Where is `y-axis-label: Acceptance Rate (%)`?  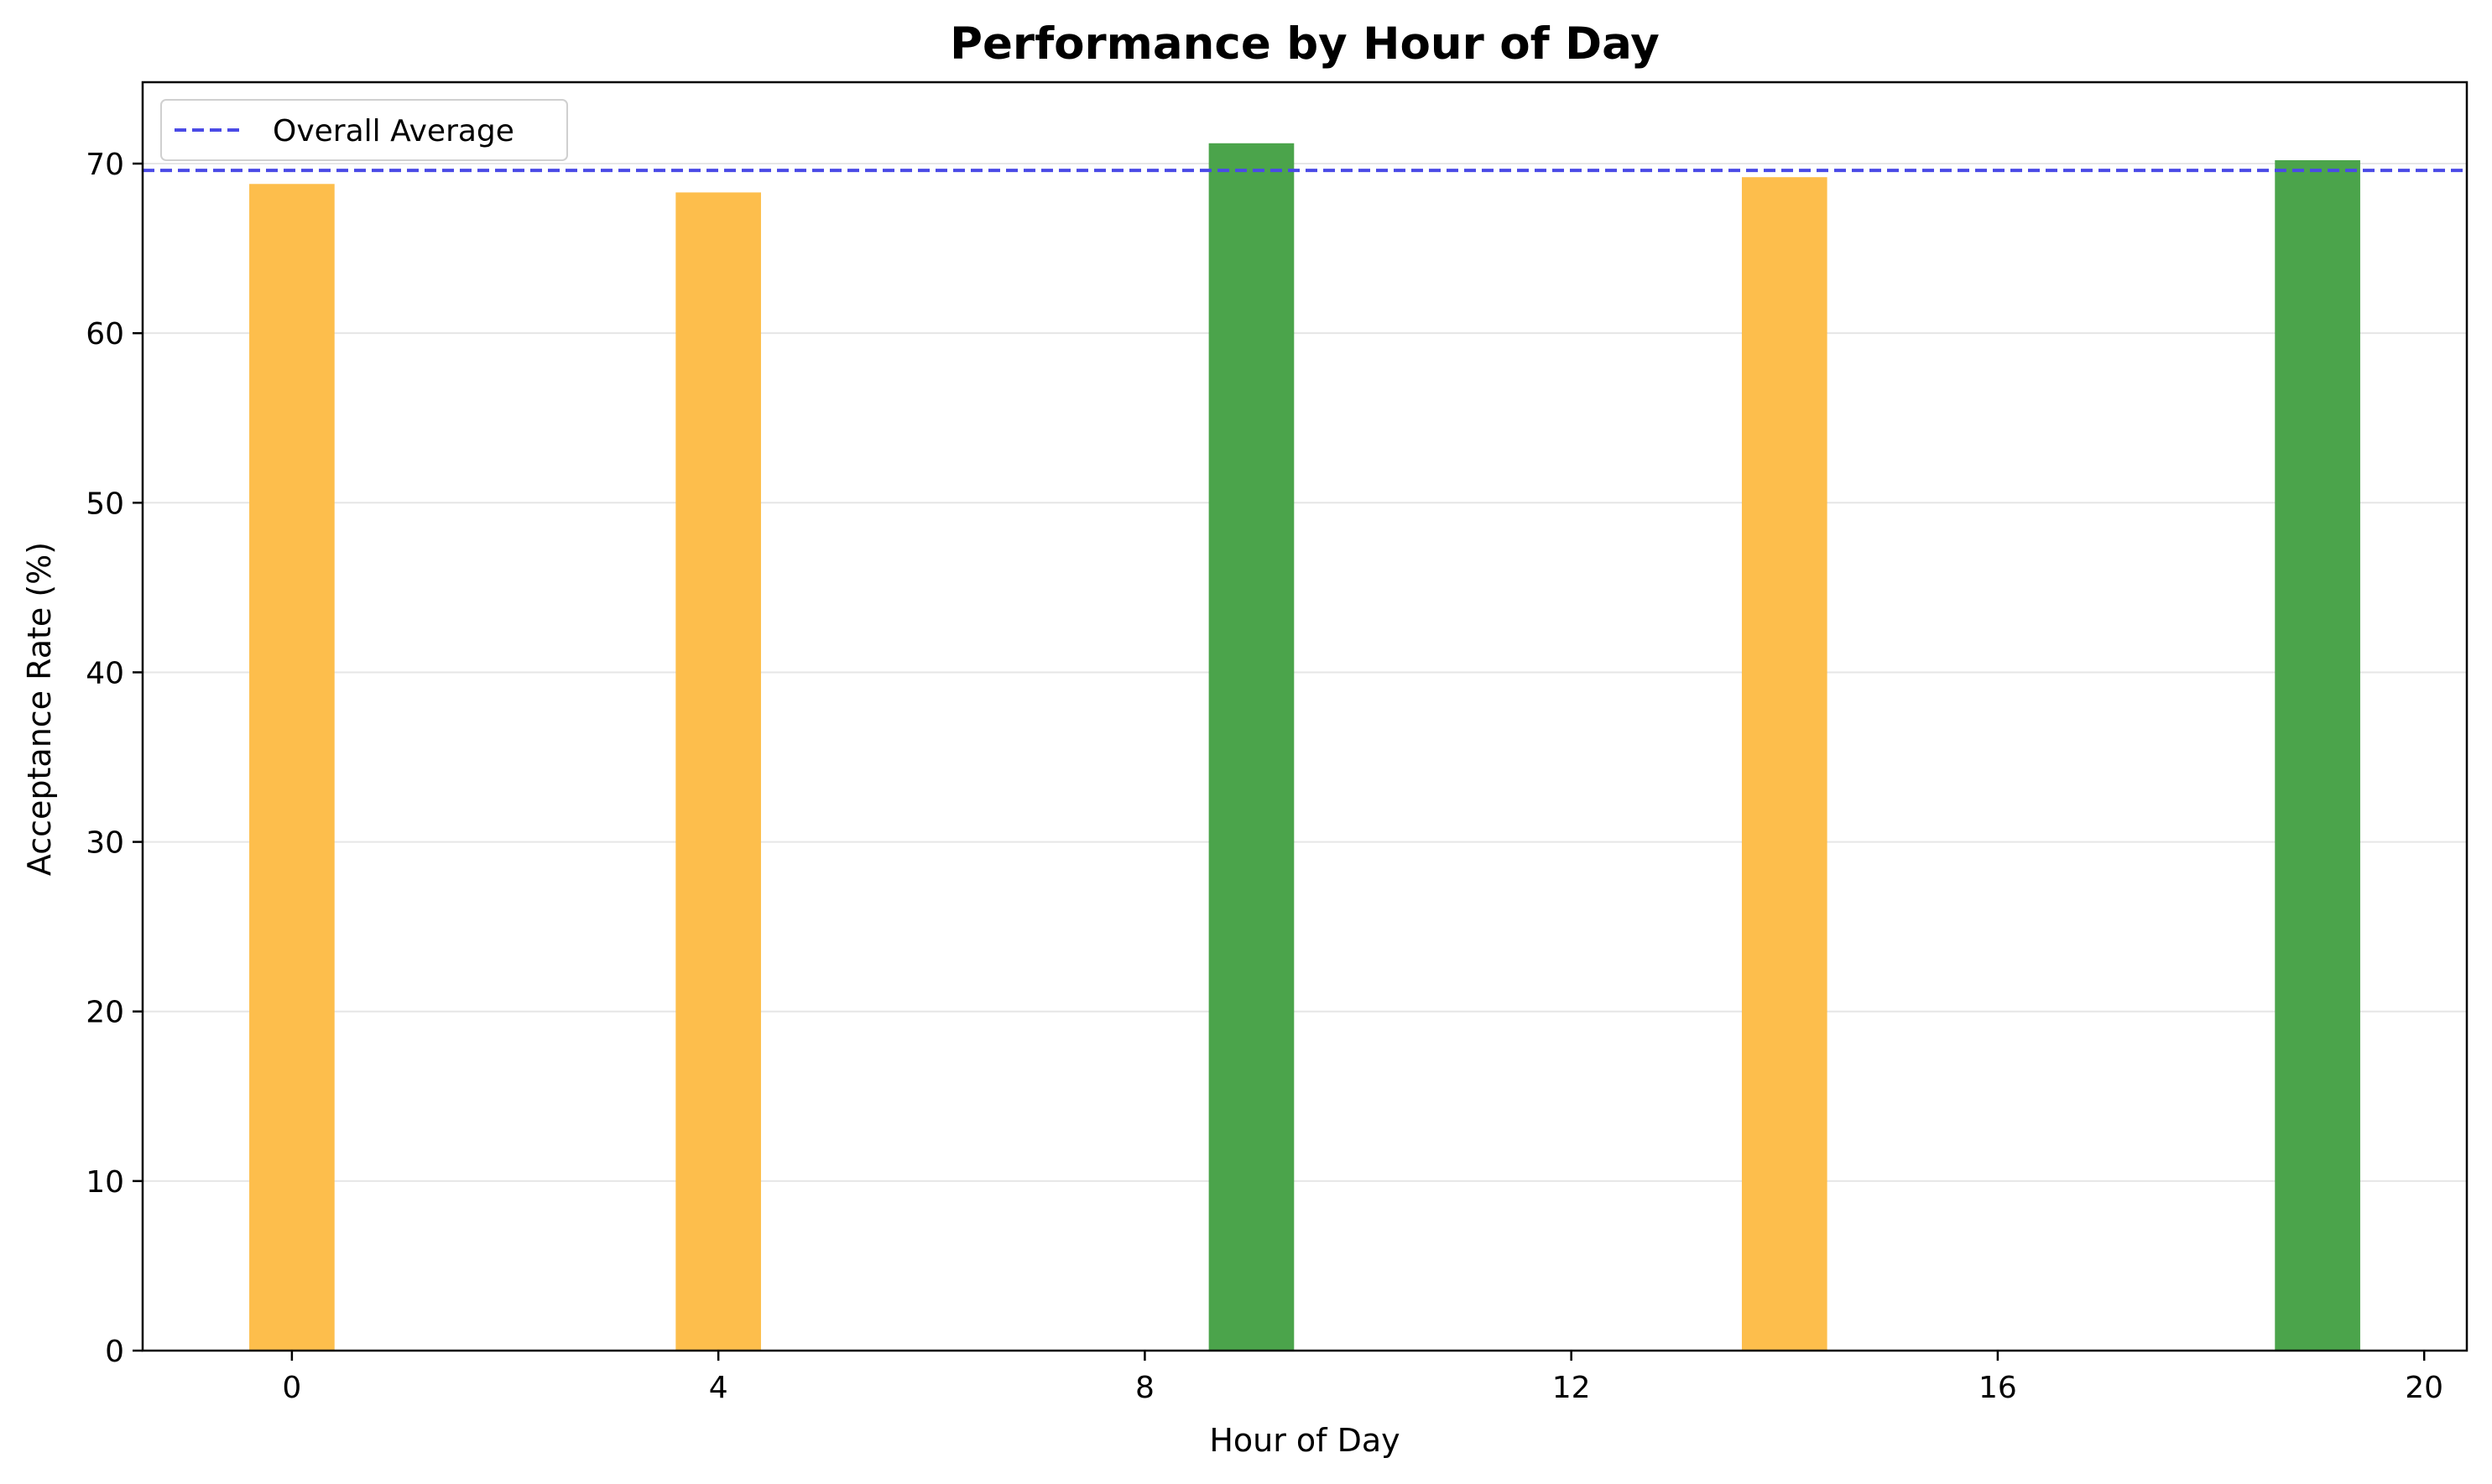 y-axis-label: Acceptance Rate (%) is located at coordinates (39, 709).